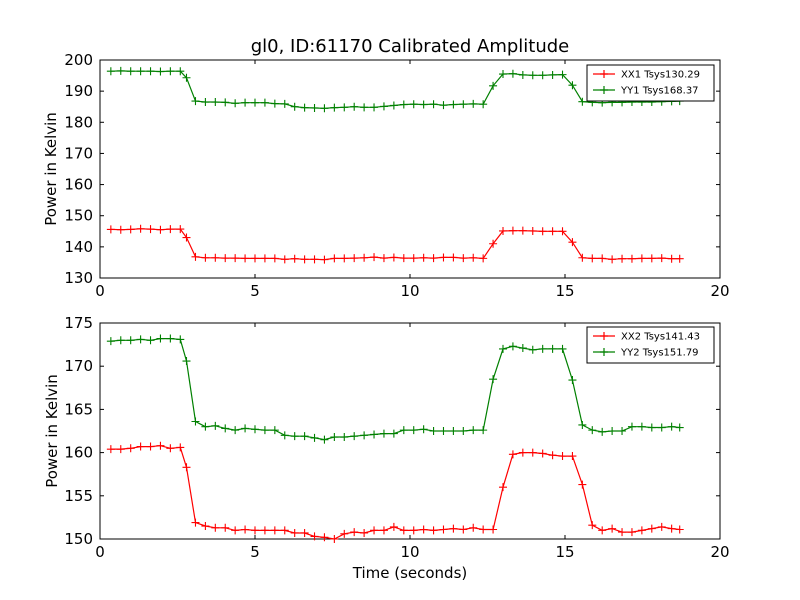  What do you see at coordinates (410, 573) in the screenshot?
I see `bottom-x-axis-label: Time (seconds)` at bounding box center [410, 573].